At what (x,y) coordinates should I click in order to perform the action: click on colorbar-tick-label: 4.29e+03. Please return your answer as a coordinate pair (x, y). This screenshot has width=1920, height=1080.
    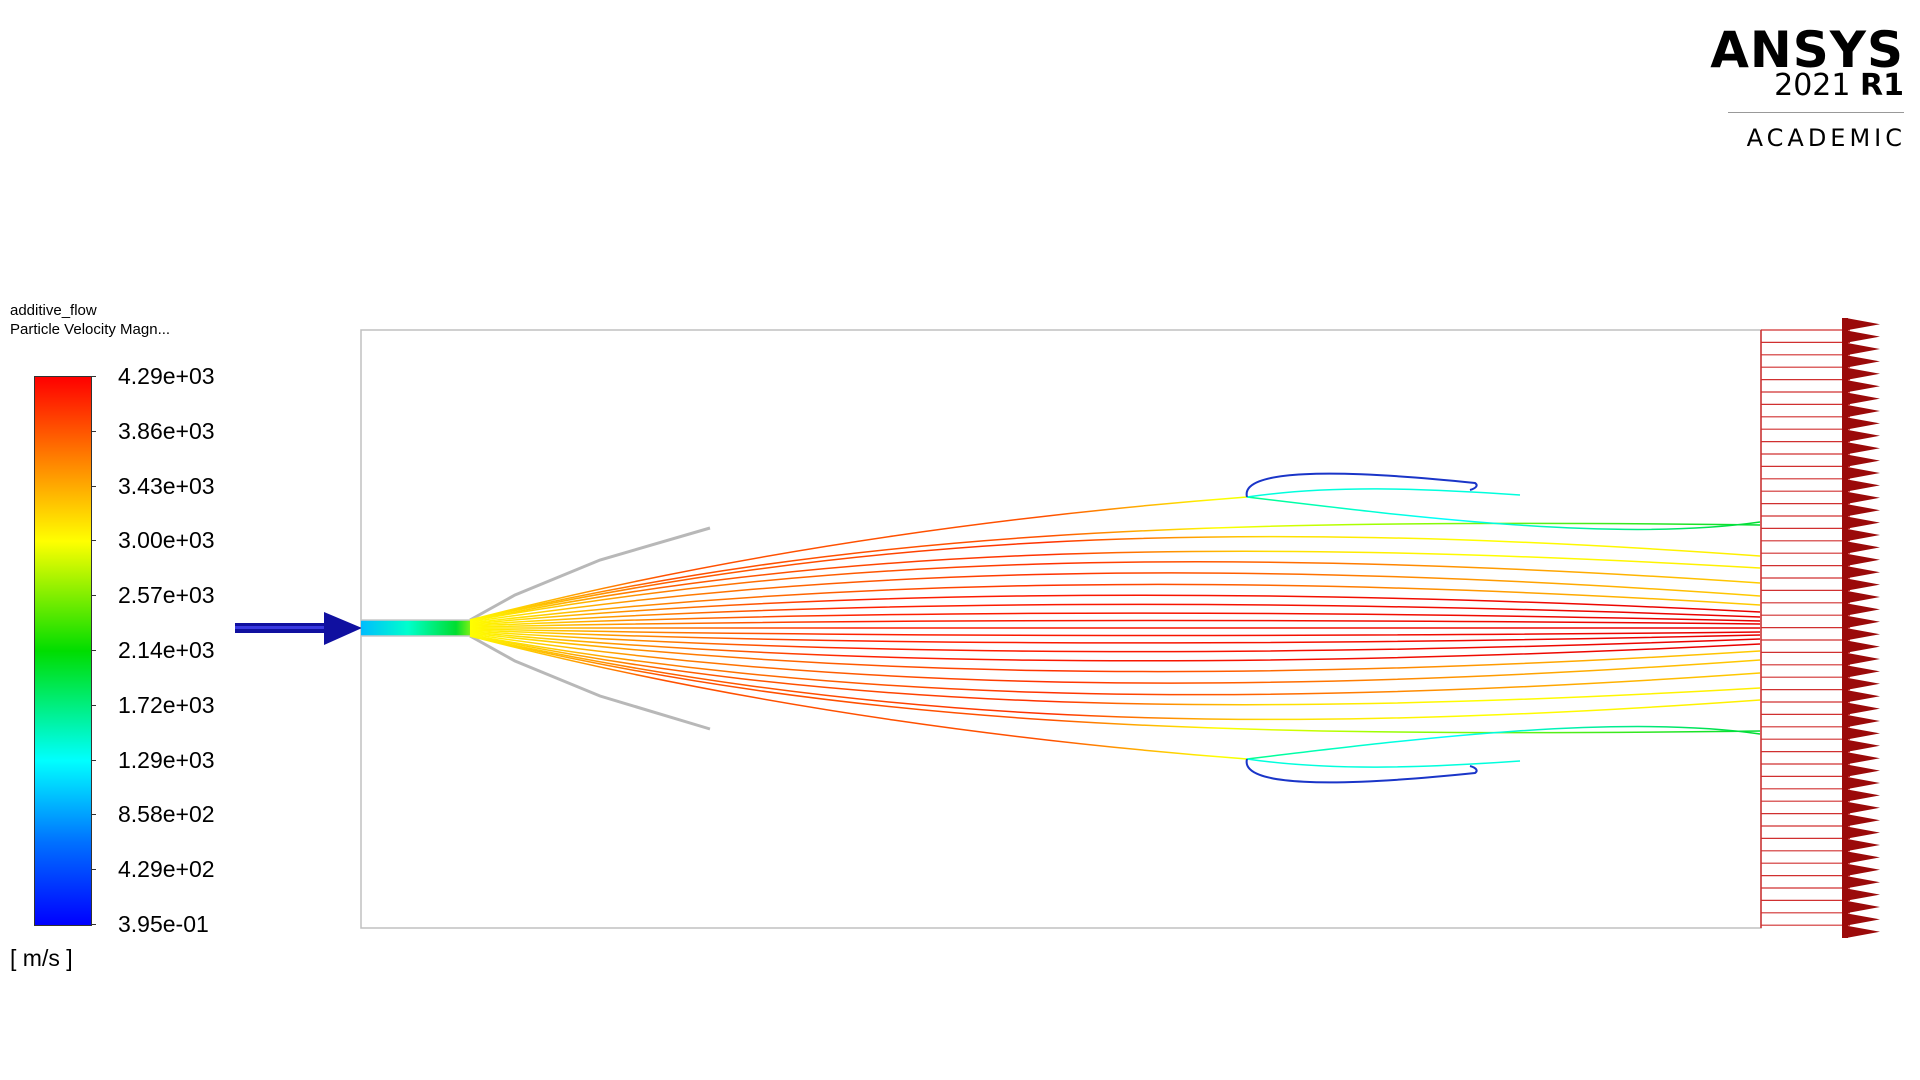
    Looking at the image, I should click on (166, 376).